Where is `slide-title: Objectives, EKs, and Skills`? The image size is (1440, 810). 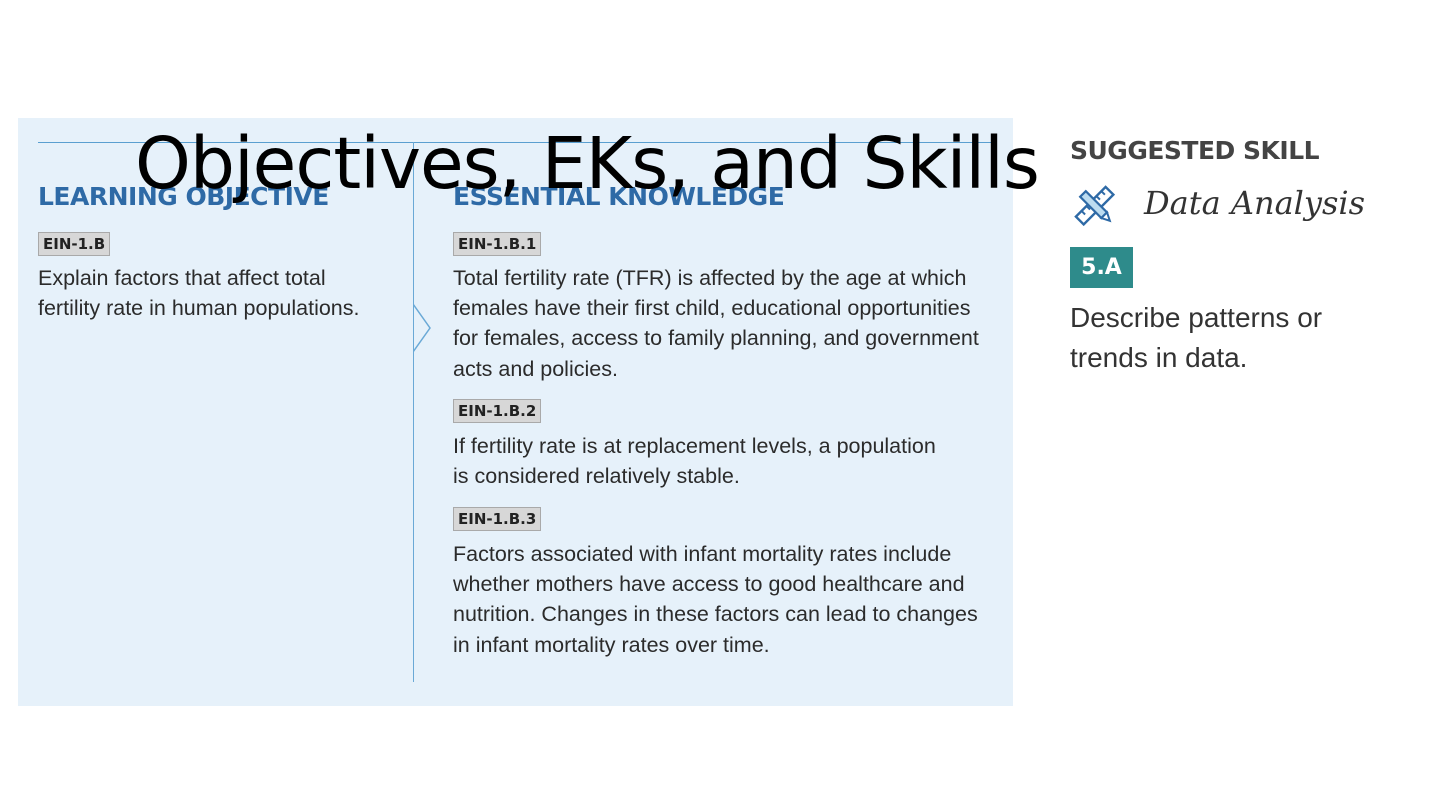 slide-title: Objectives, EKs, and Skills is located at coordinates (587, 163).